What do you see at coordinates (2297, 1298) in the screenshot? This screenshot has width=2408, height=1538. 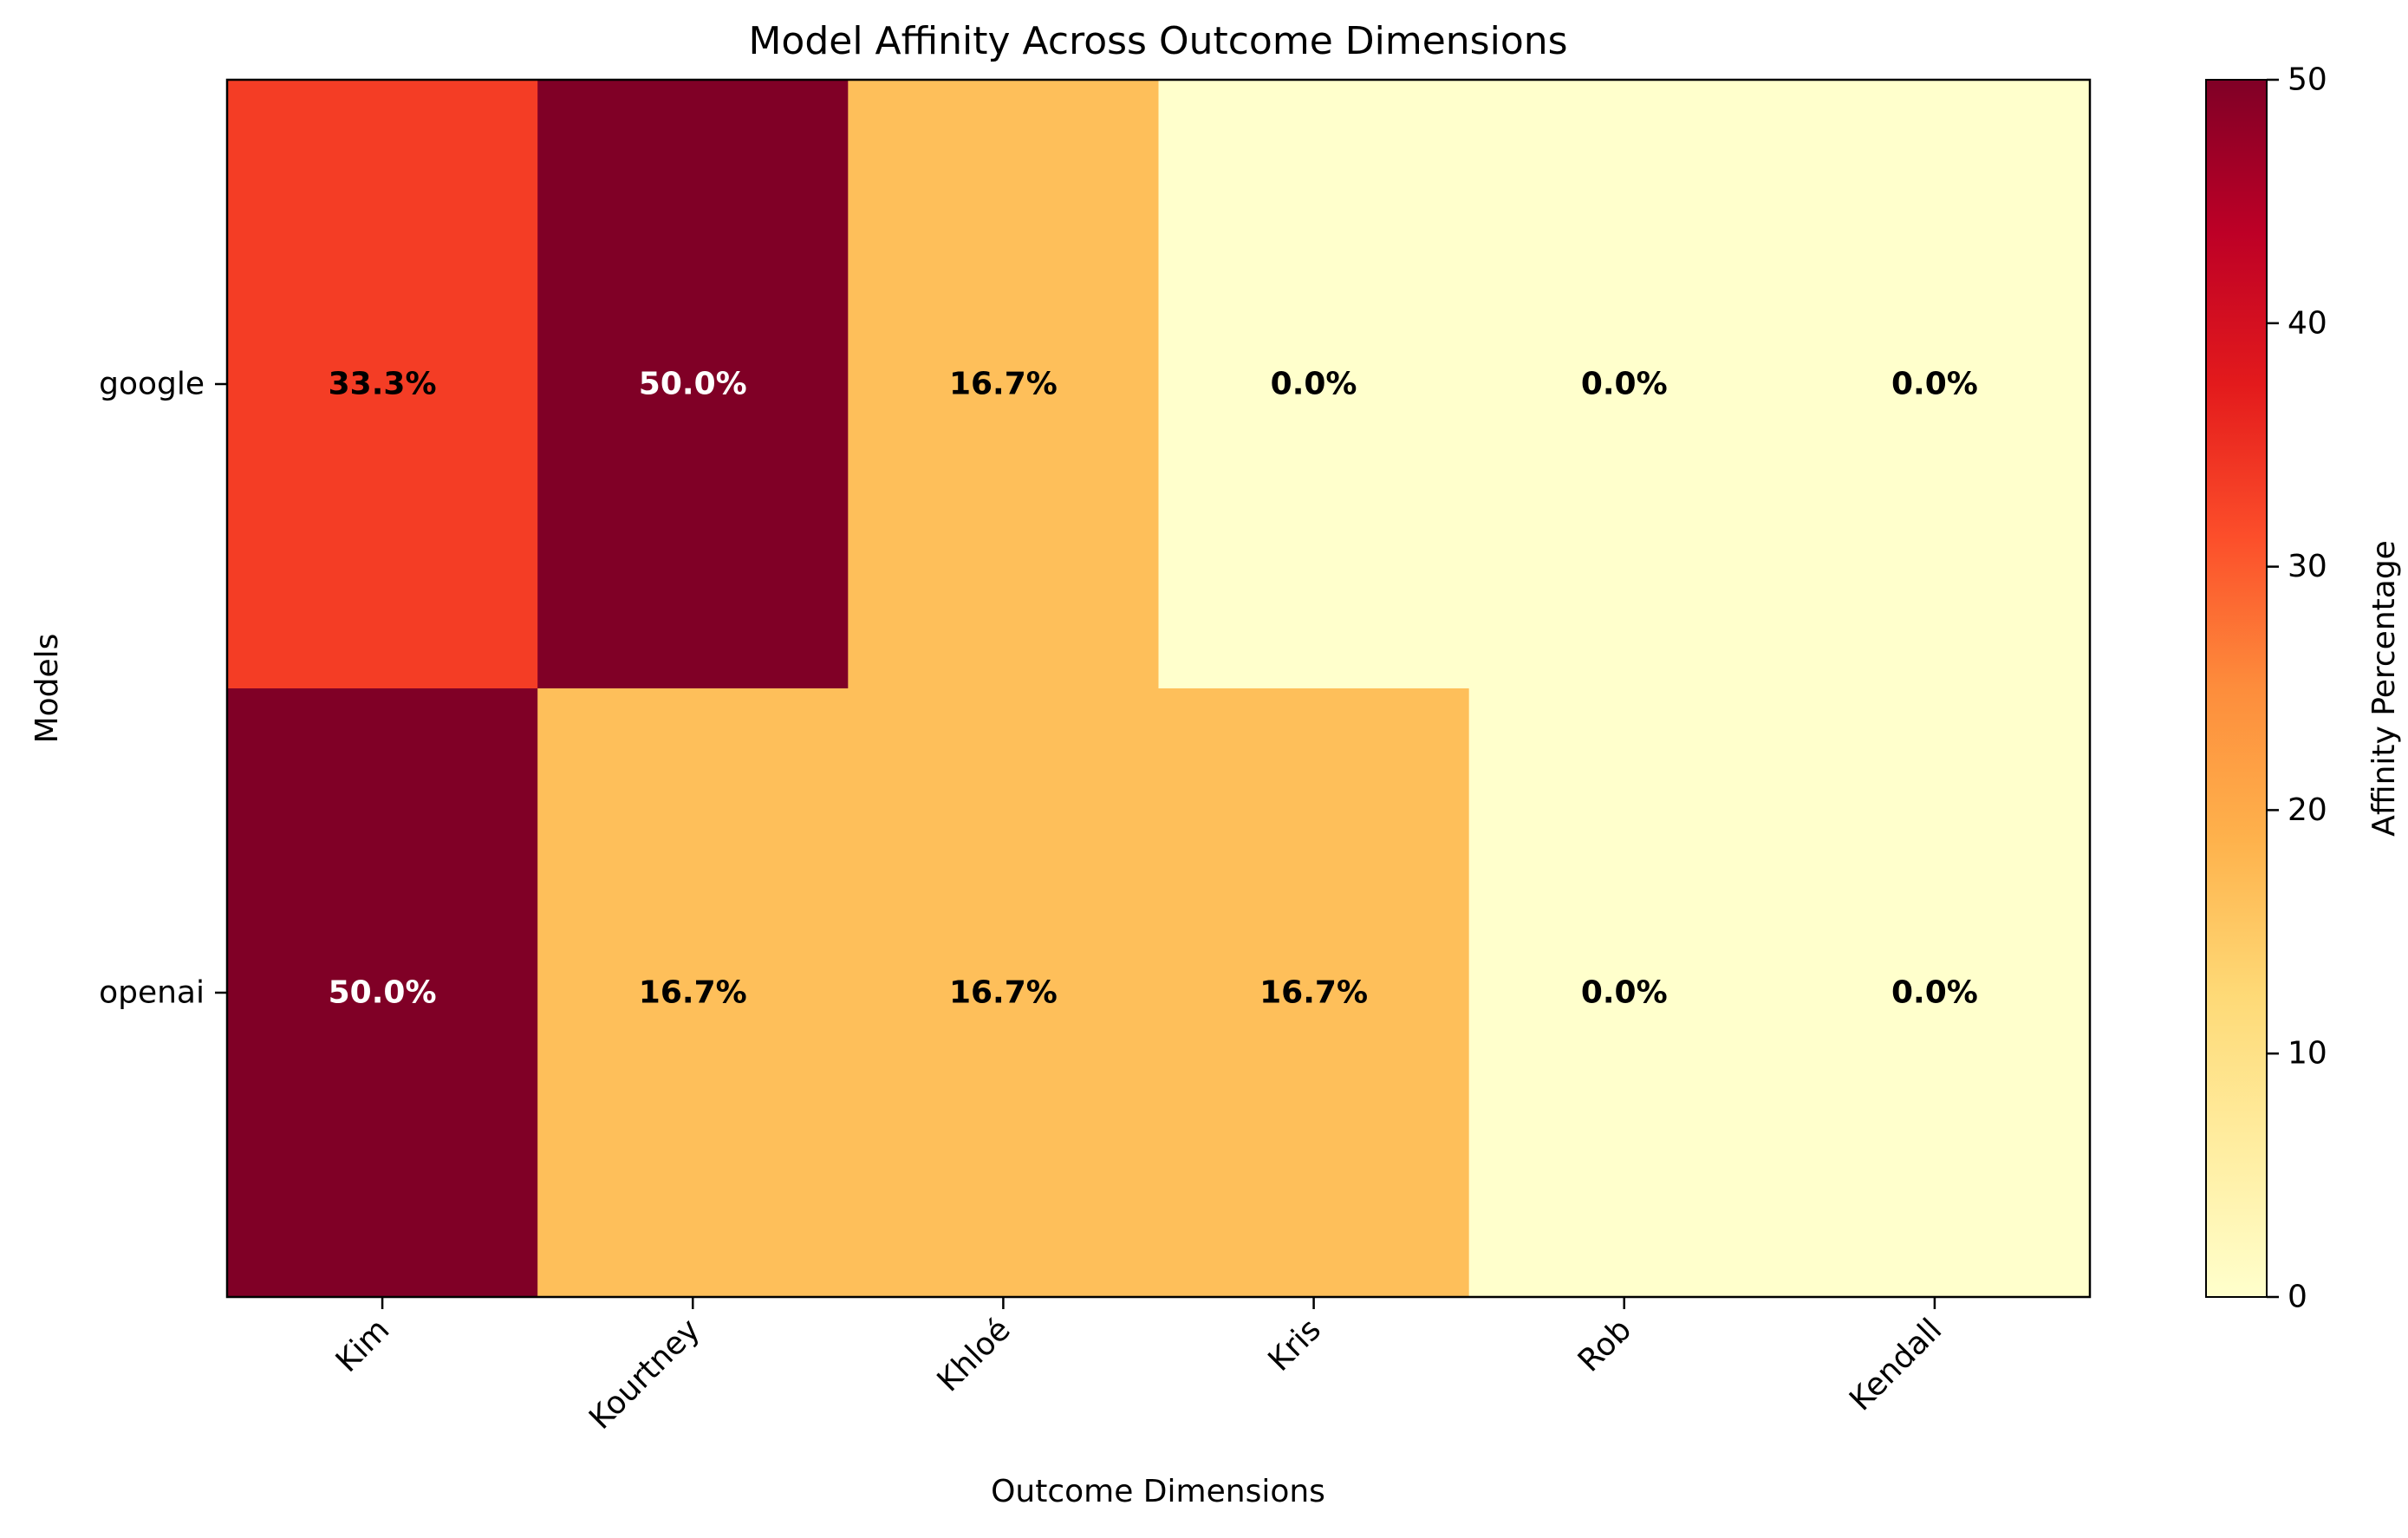 I see `colorbar-tick-label: 0` at bounding box center [2297, 1298].